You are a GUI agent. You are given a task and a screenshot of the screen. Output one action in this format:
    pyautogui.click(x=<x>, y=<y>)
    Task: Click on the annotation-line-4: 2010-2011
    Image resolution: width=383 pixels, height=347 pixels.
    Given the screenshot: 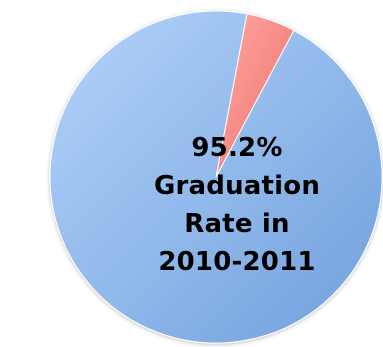 What is the action you would take?
    pyautogui.click(x=237, y=262)
    